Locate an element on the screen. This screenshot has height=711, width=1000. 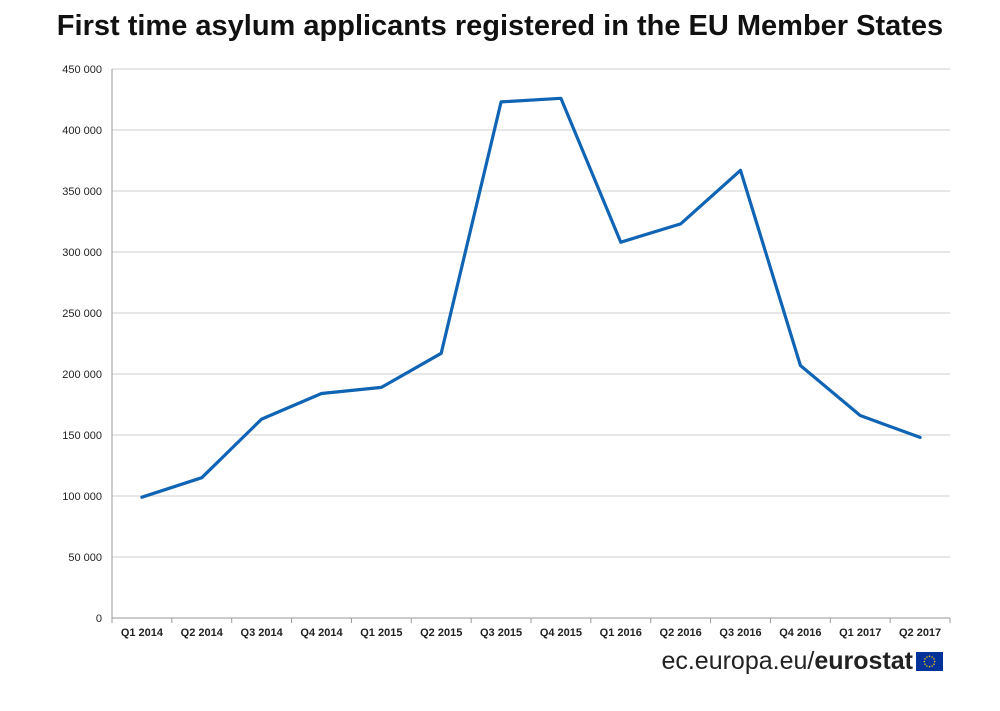
x-tick-label: Q2 2015 is located at coordinates (441, 633).